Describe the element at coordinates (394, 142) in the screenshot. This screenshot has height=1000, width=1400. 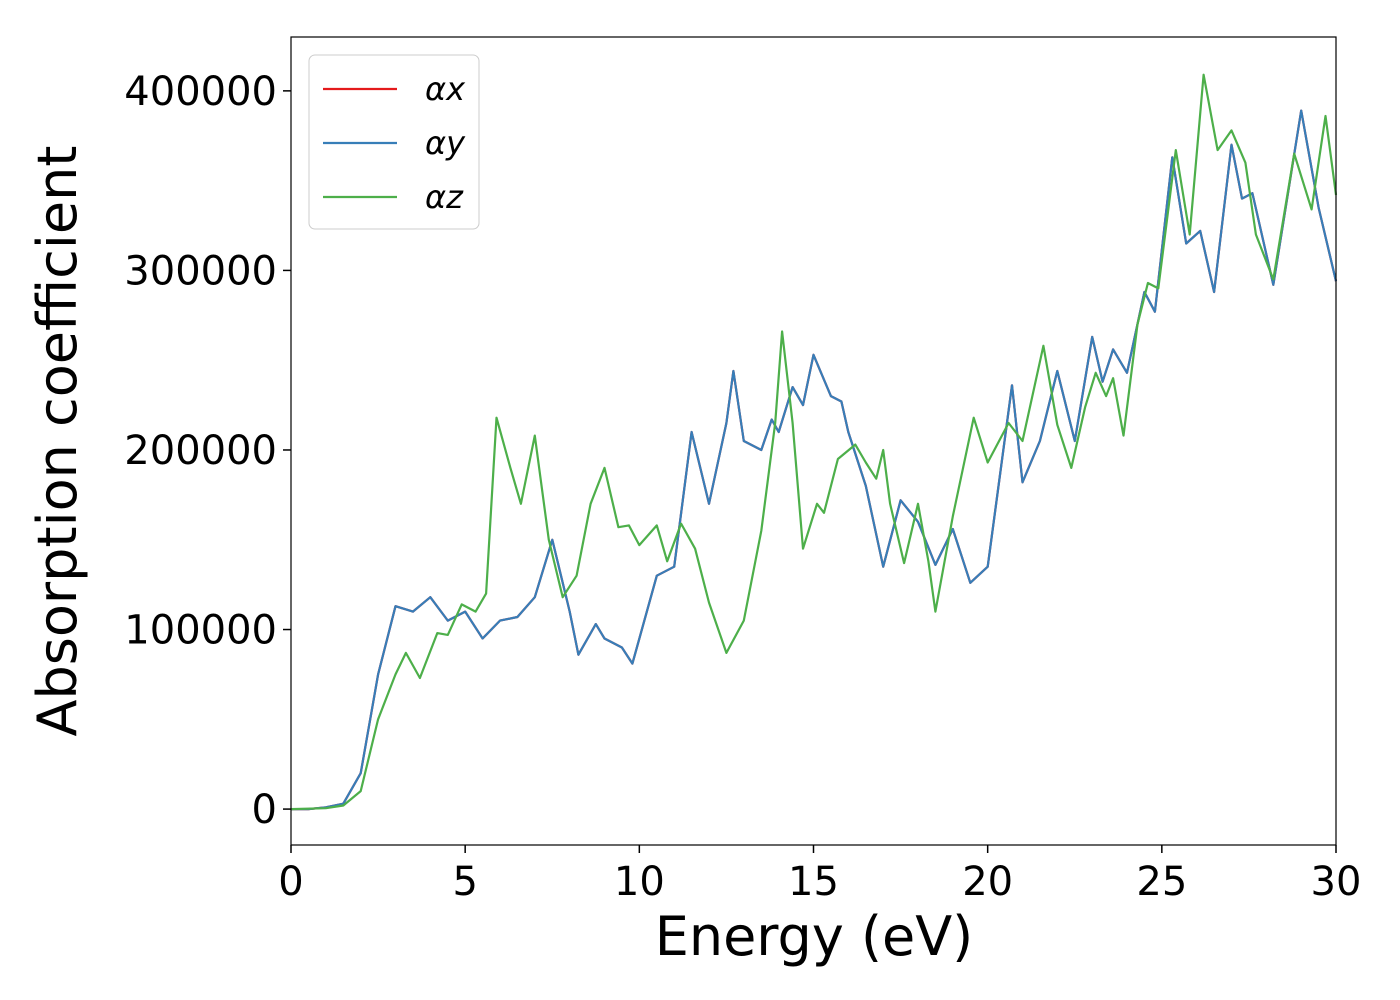
I see `legend: αx αy αz` at that location.